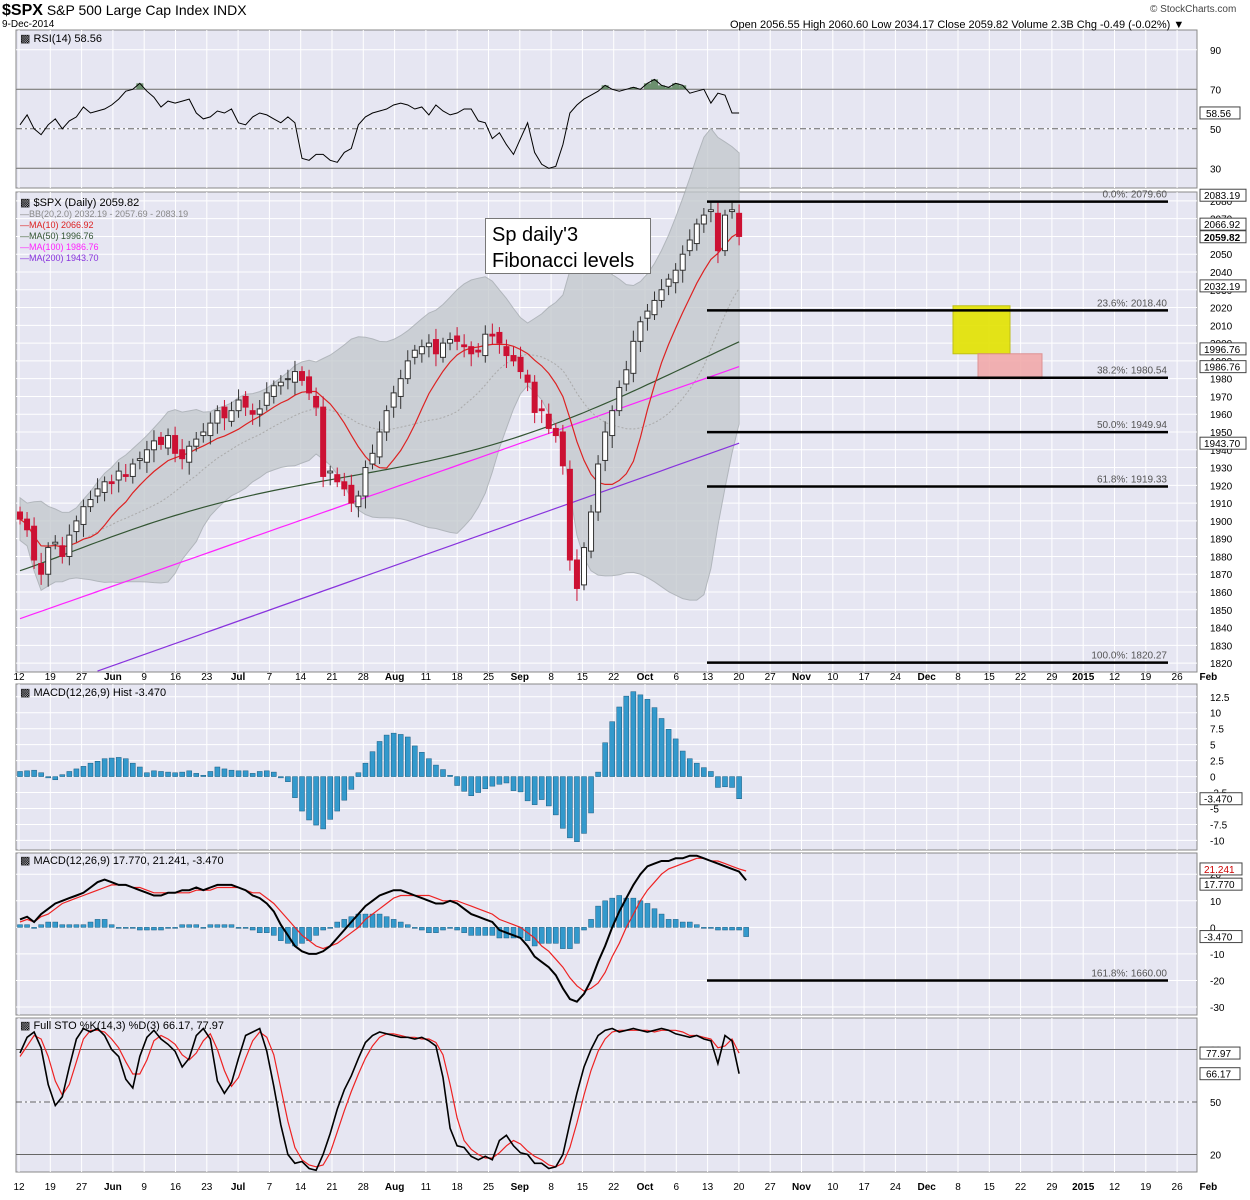 Image resolution: width=1250 pixels, height=1200 pixels. What do you see at coordinates (1217, 955) in the screenshot?
I see `y-tick-label: -10` at bounding box center [1217, 955].